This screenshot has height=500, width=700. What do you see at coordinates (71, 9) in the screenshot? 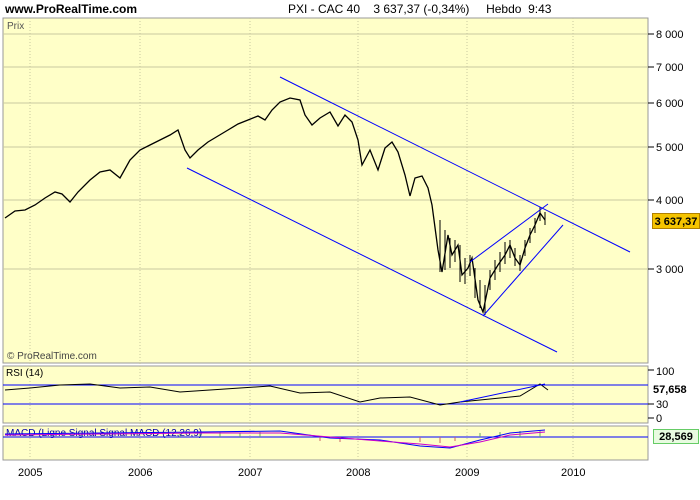
I see `site-name: www.ProRealTime.com` at bounding box center [71, 9].